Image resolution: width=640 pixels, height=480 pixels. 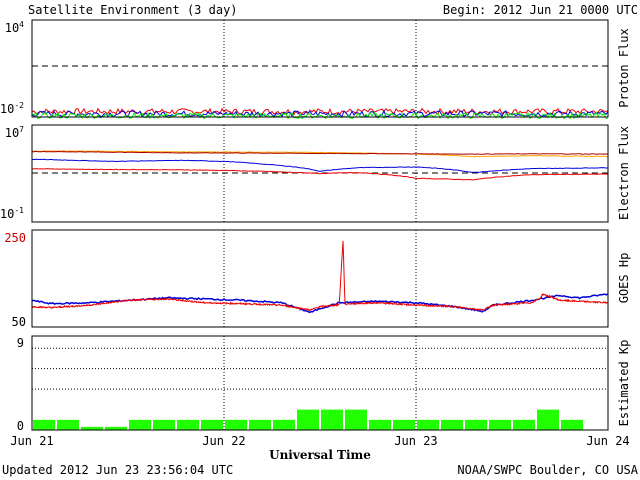 I want to click on hp-series, so click(x=320, y=277).